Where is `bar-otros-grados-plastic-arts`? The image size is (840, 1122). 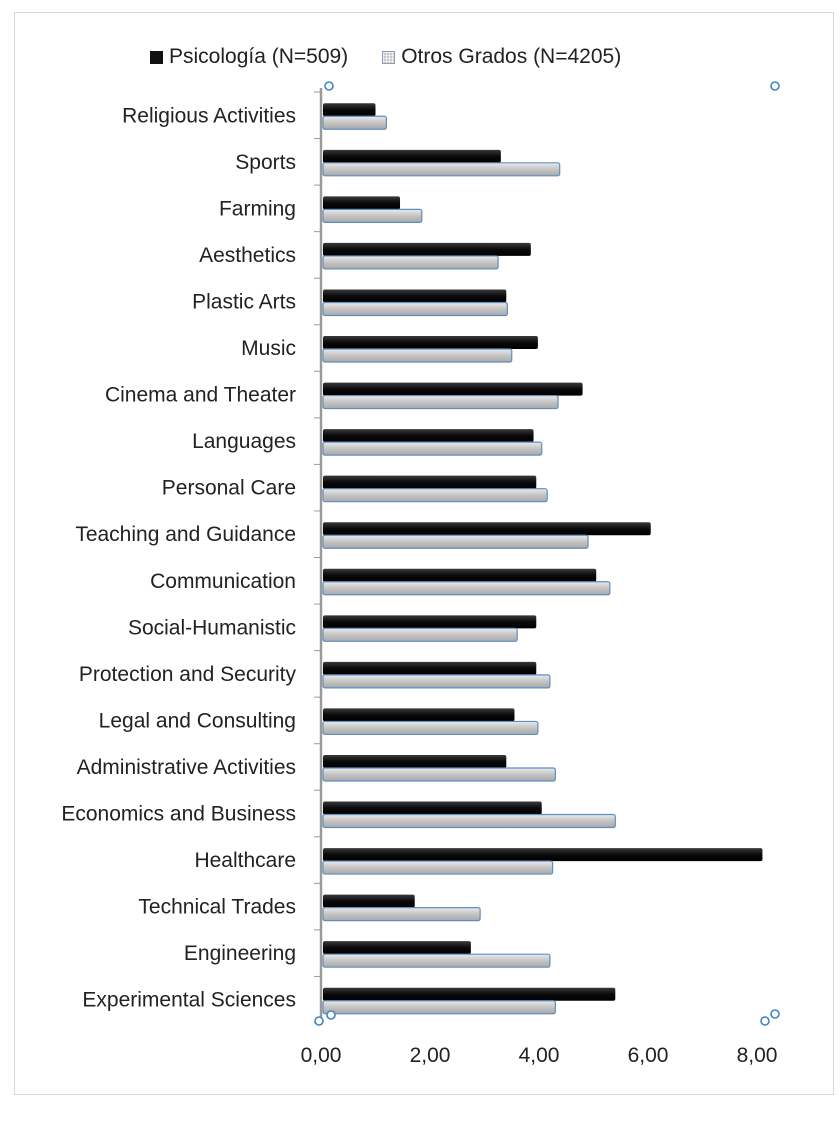
bar-otros-grados-plastic-arts is located at coordinates (415, 309).